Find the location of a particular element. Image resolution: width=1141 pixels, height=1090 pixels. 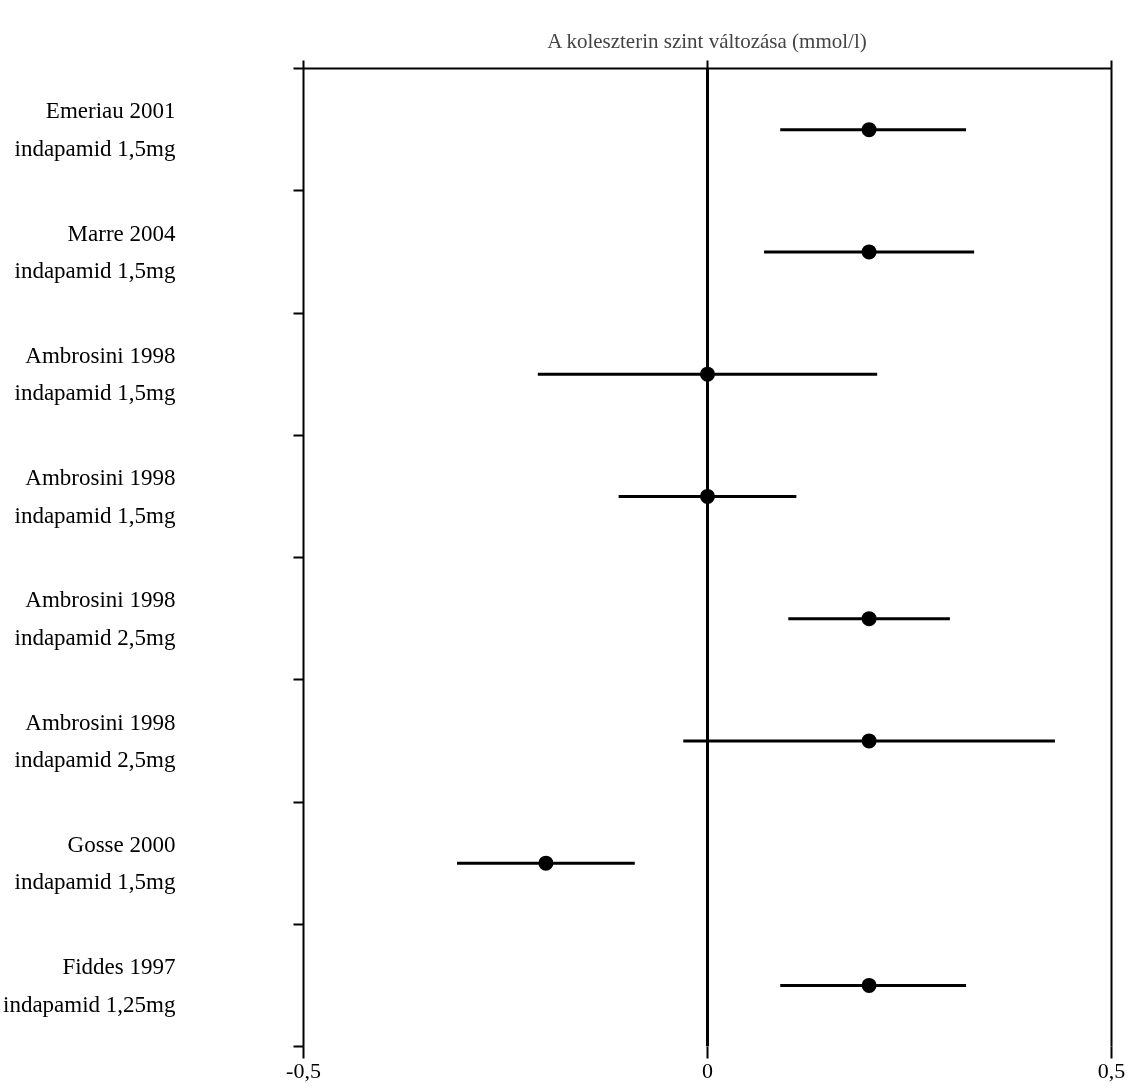

x-tick-label: 0 is located at coordinates (707, 1070).